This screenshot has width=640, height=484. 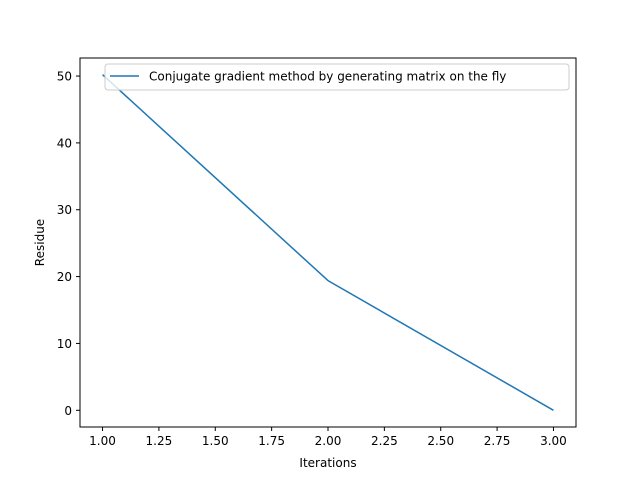 What do you see at coordinates (327, 463) in the screenshot?
I see `x-axis-label: Iterations` at bounding box center [327, 463].